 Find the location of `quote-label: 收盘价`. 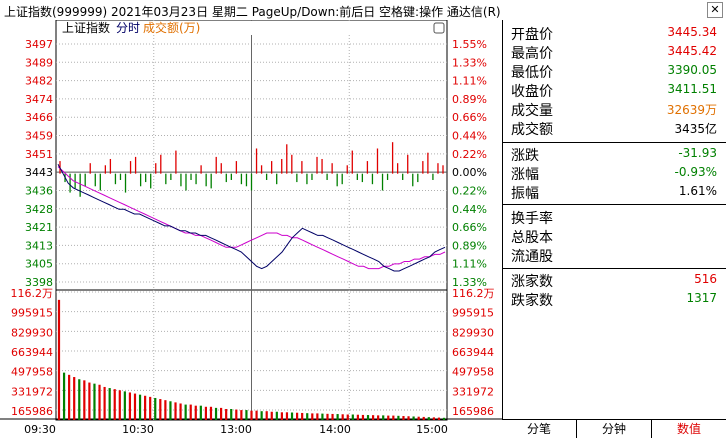

quote-label: 收盘价 is located at coordinates (532, 92).